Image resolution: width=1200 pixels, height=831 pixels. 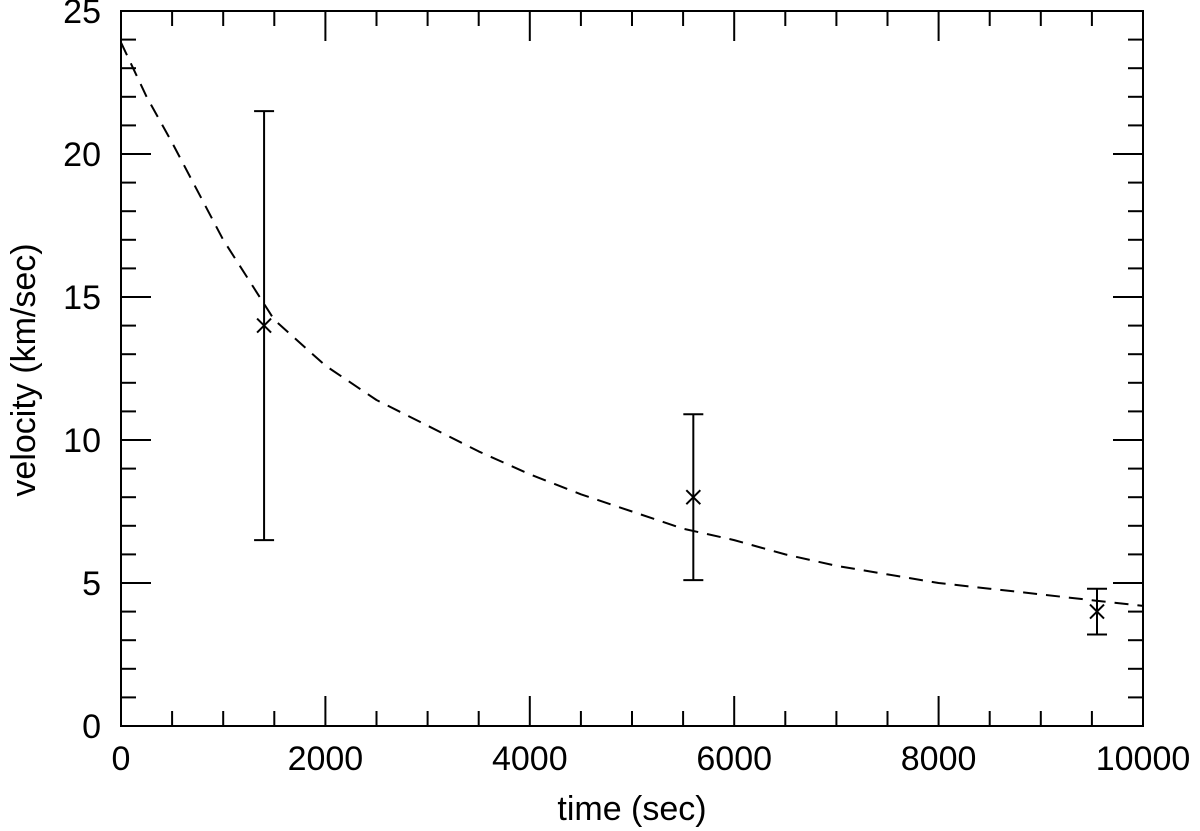 I want to click on y-axis-title: velocity (km/sec), so click(x=24, y=369).